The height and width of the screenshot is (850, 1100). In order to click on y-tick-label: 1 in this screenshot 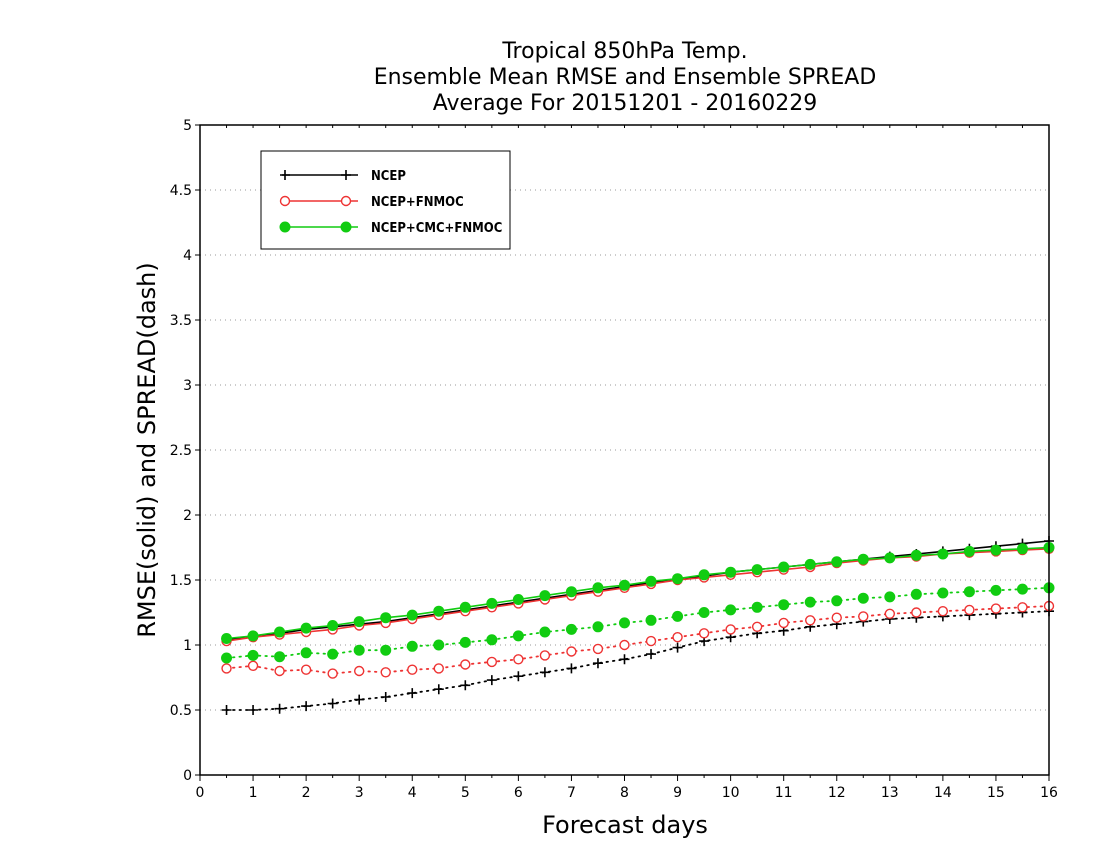, I will do `click(187, 646)`.